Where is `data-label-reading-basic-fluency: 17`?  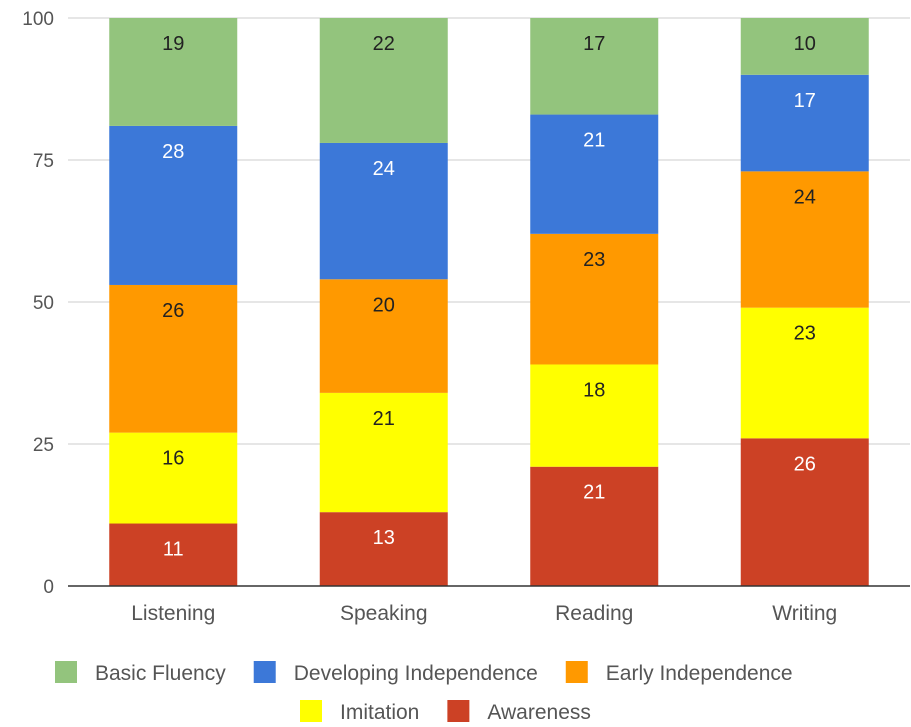
data-label-reading-basic-fluency: 17 is located at coordinates (594, 44).